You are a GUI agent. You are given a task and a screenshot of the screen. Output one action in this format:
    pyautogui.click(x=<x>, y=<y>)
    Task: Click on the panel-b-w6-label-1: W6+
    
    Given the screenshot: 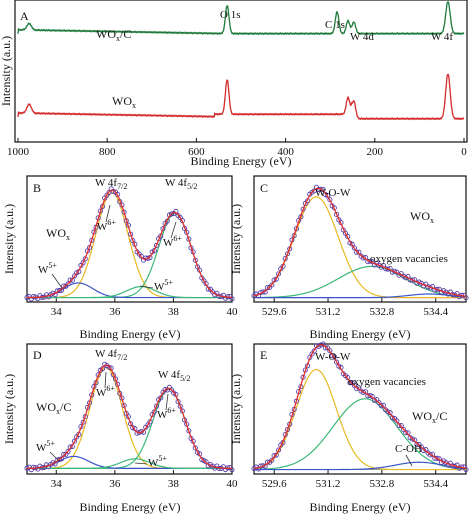 What is the action you would take?
    pyautogui.click(x=106, y=225)
    